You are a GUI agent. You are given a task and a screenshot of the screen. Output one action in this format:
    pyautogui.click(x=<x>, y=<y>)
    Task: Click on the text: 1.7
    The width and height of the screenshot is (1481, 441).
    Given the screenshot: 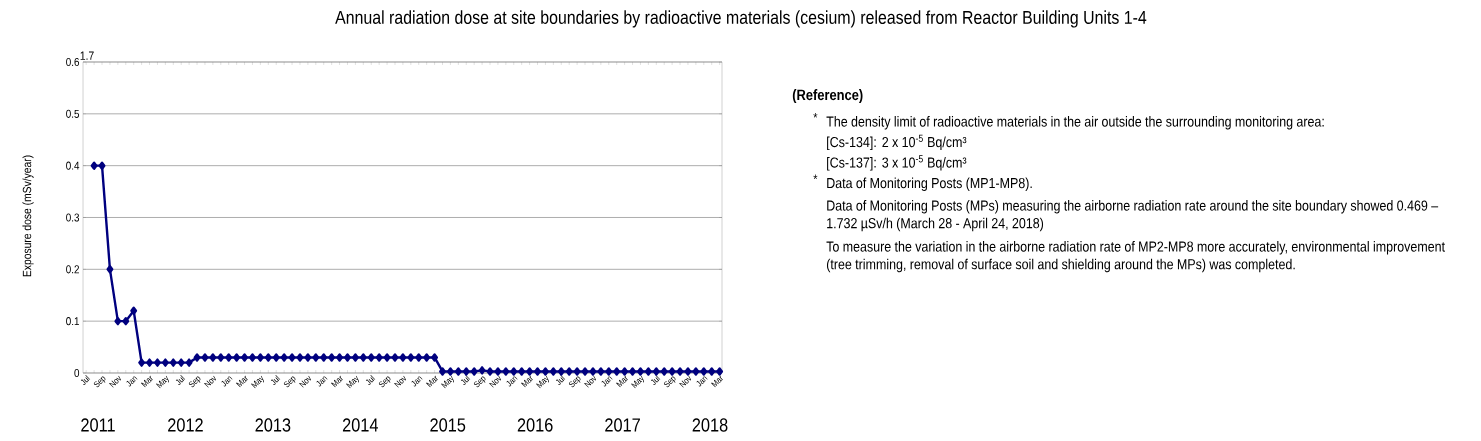 What is the action you would take?
    pyautogui.click(x=87, y=55)
    